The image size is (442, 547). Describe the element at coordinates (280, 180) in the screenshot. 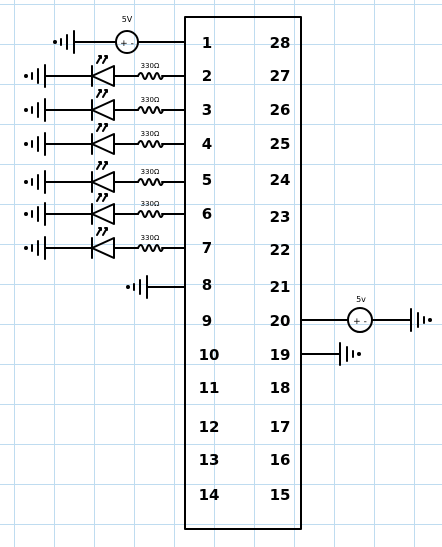

I see `pin-label-right: 24` at that location.